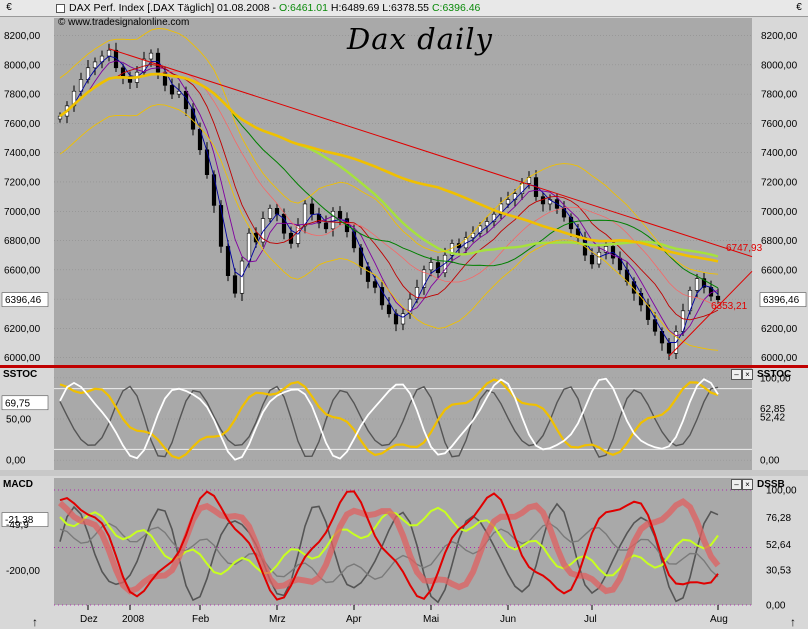 The width and height of the screenshot is (808, 629). I want to click on sstoc-value-left: 69,75, so click(17, 403).